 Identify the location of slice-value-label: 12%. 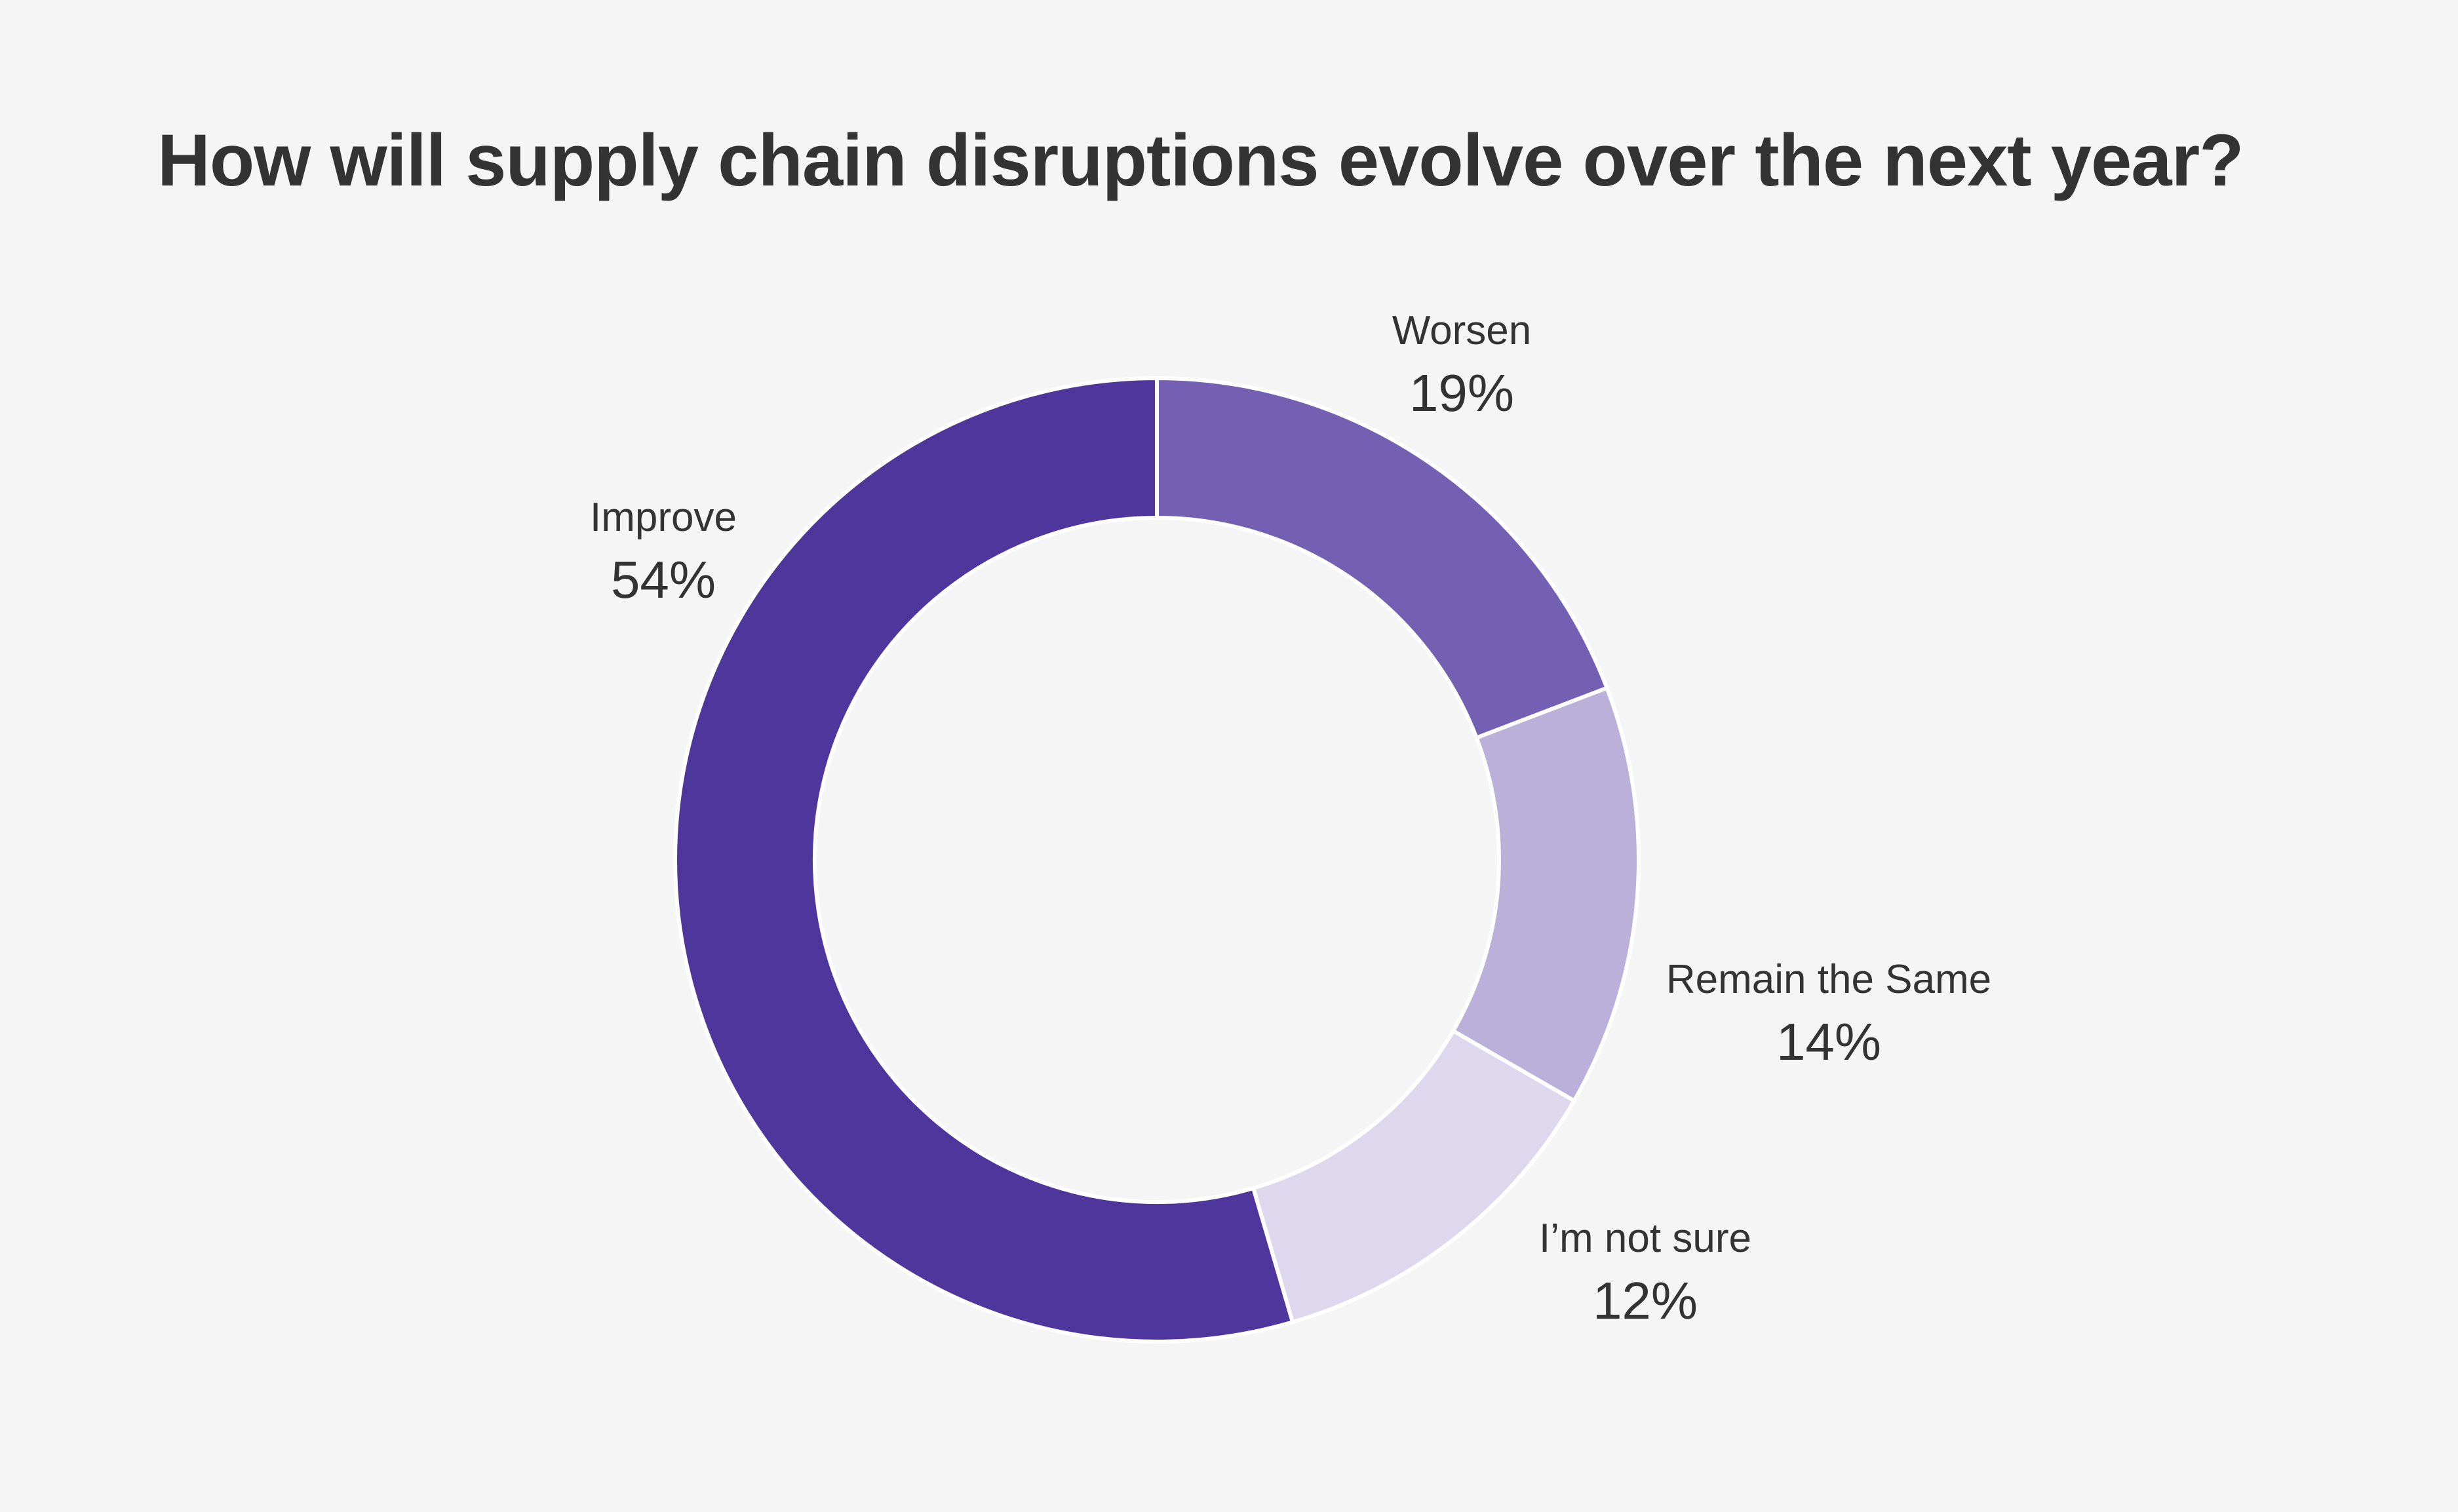
(1645, 1300).